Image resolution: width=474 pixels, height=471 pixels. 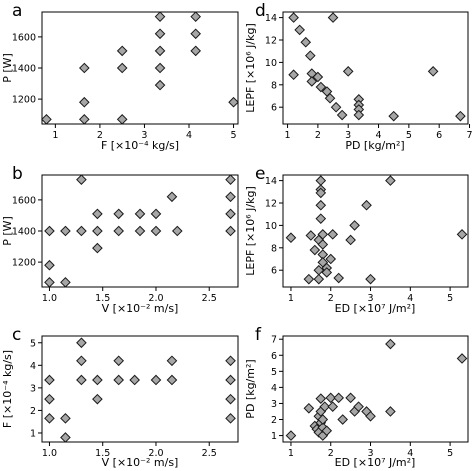 What do you see at coordinates (288, 135) in the screenshot?
I see `xtick-label-d-0: 1` at bounding box center [288, 135].